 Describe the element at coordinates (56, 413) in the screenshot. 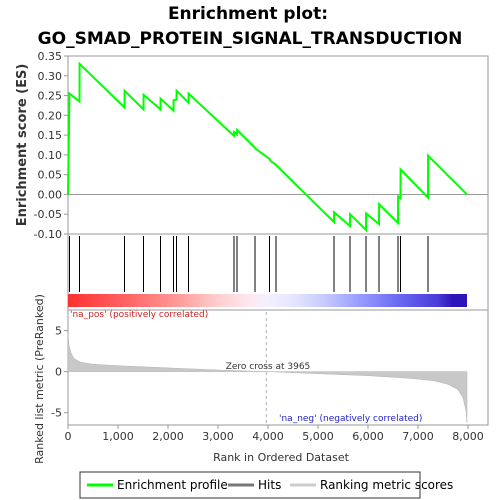

I see `rank-y-tick-label: -5` at that location.